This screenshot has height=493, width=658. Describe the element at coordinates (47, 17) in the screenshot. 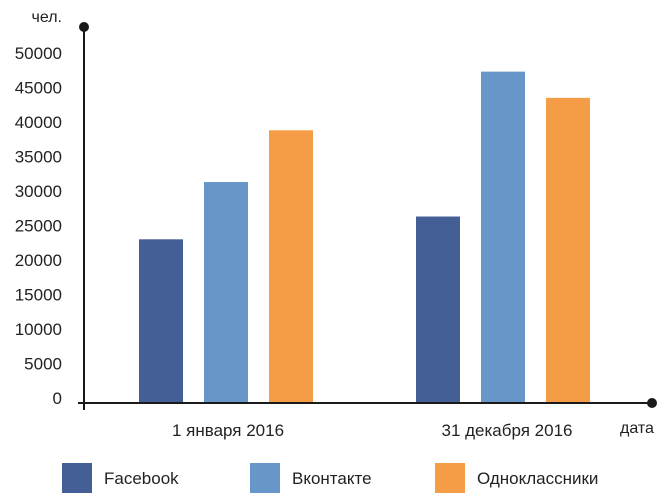

I see `y-axis-title: чел.` at that location.